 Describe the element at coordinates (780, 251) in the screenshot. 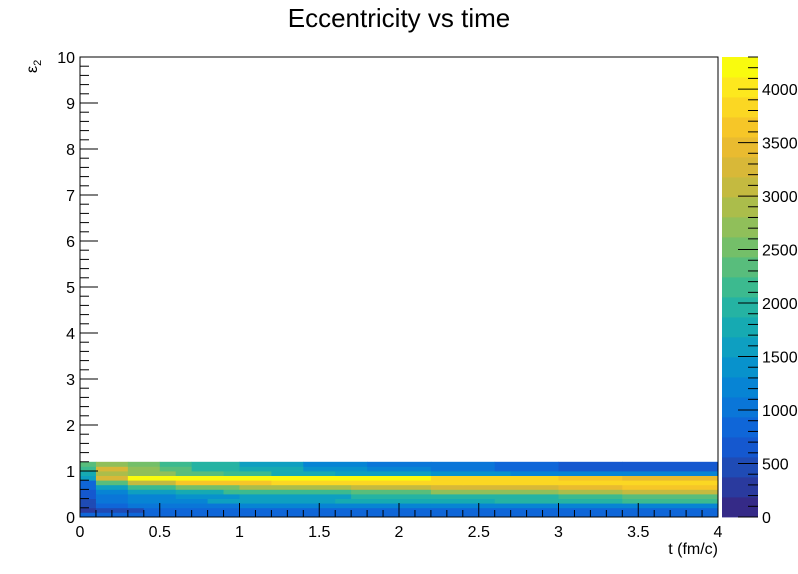

I see `colorbar-tick-label: 2500` at that location.